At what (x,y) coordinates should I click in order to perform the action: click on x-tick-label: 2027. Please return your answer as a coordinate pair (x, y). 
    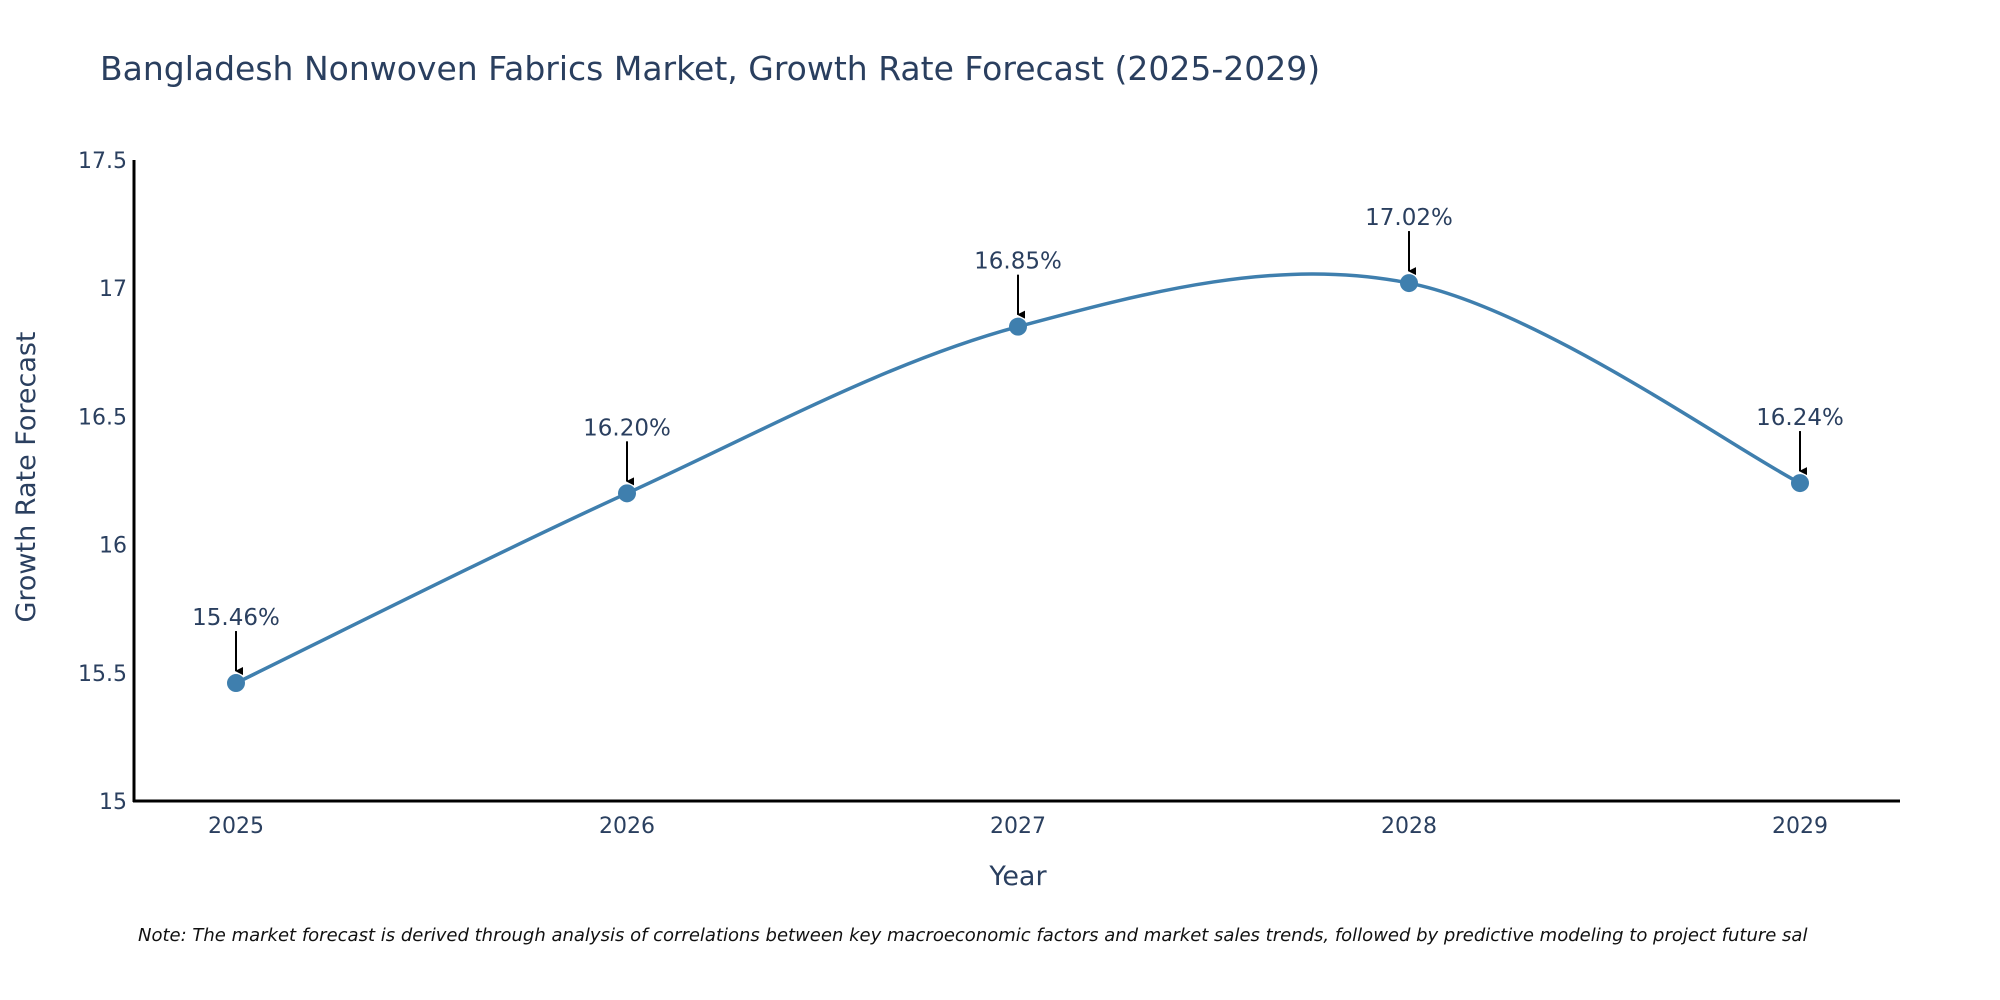
    Looking at the image, I should click on (1018, 826).